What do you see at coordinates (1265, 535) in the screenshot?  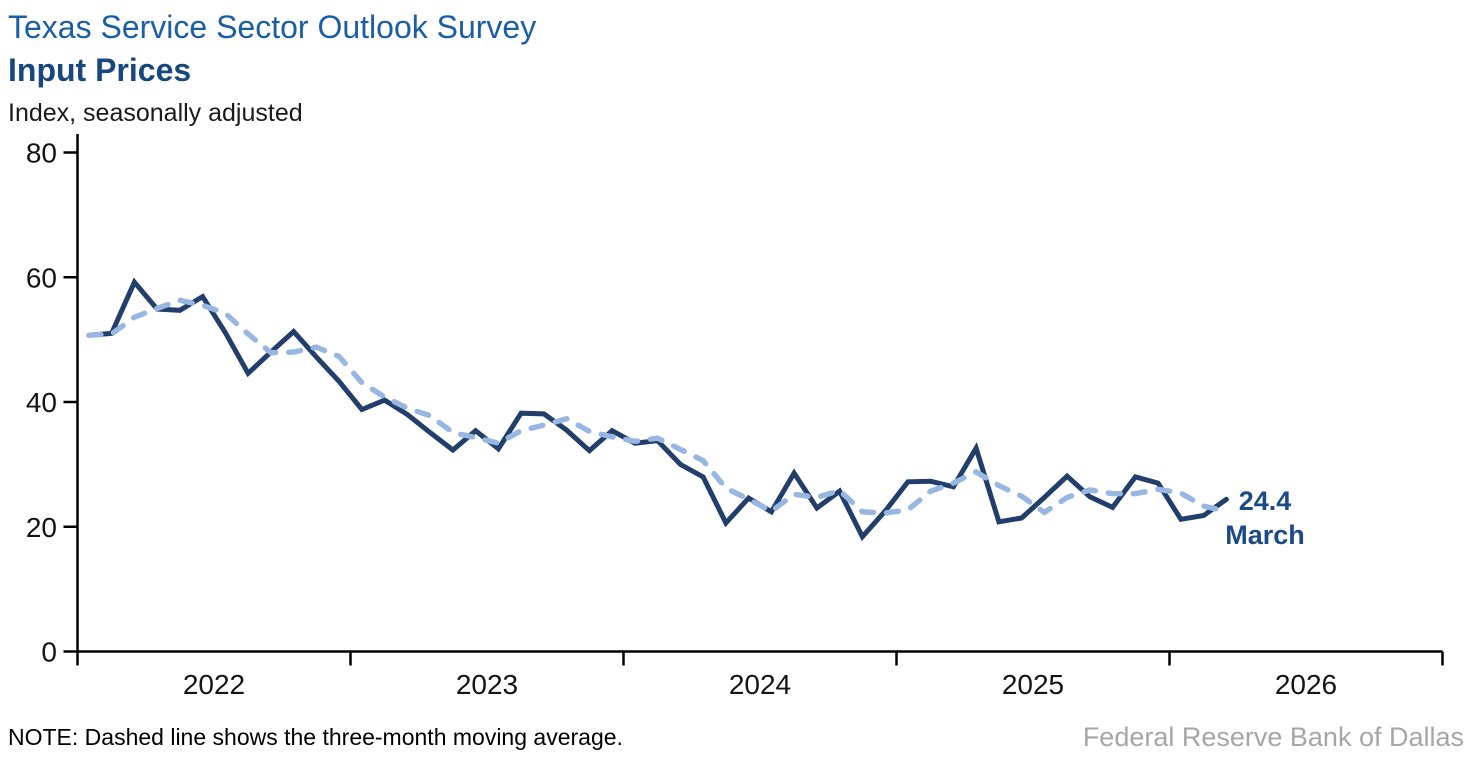 I see `latest-month: March` at bounding box center [1265, 535].